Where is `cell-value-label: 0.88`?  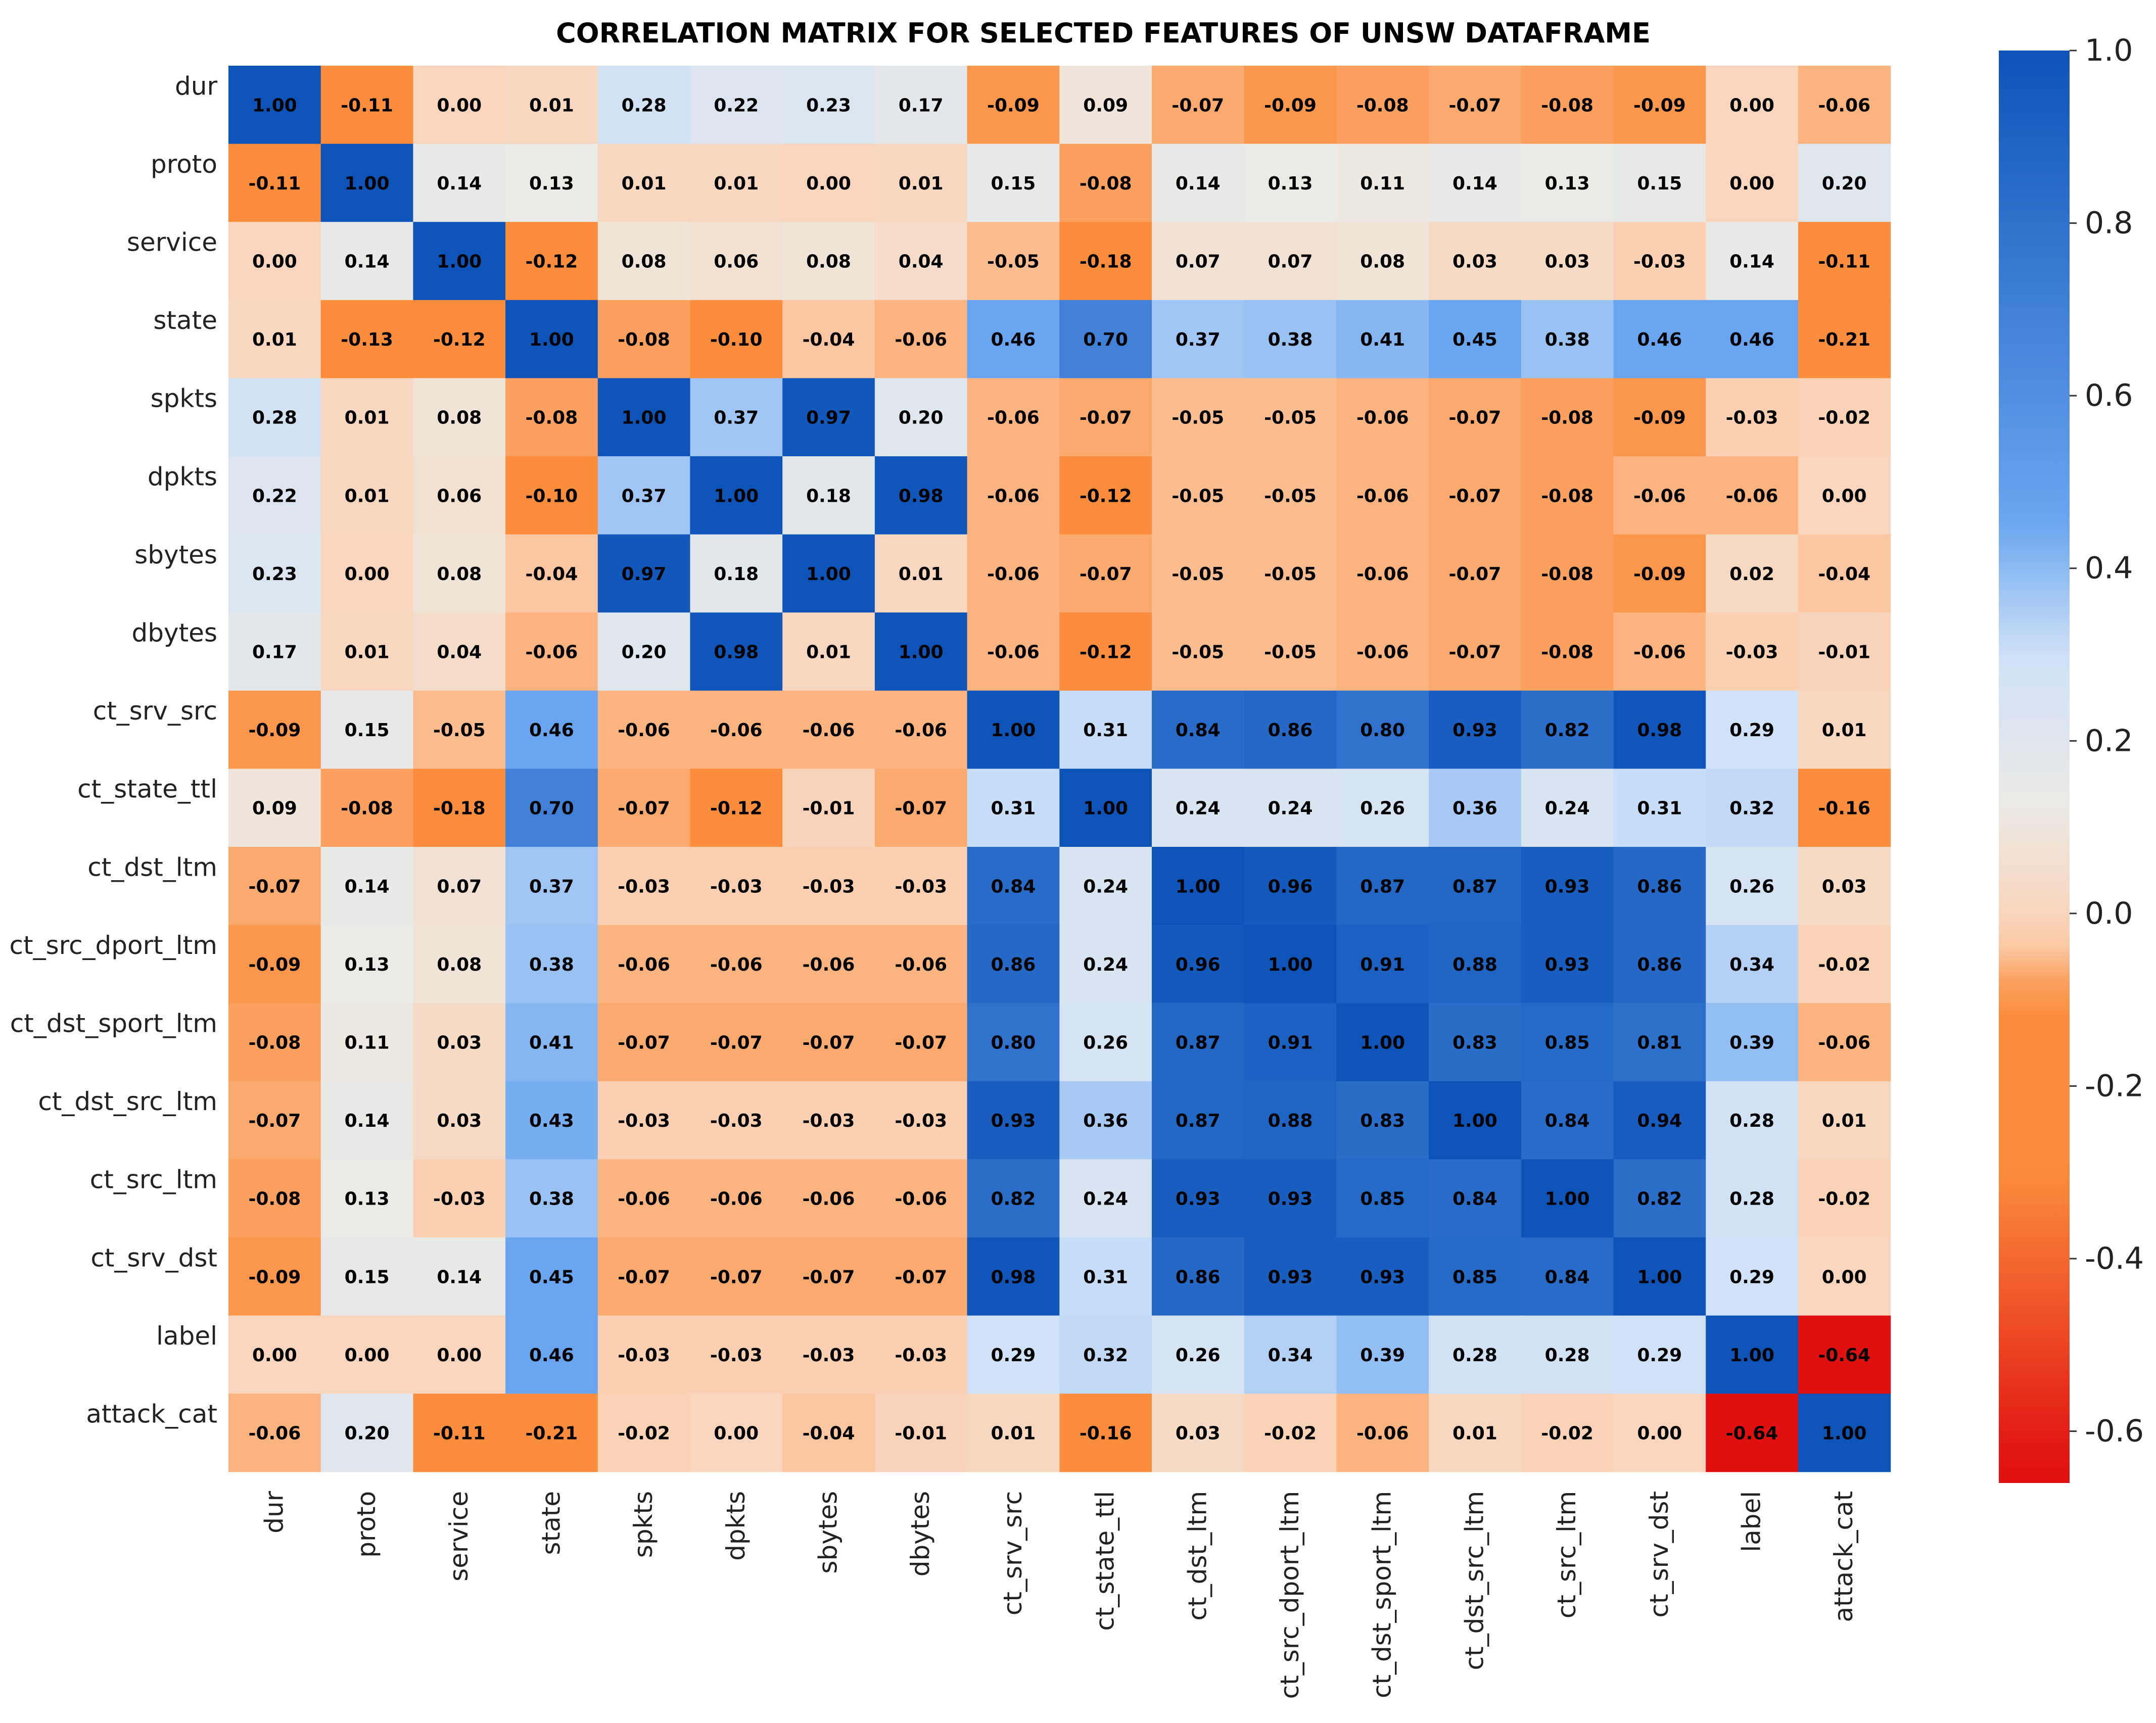
cell-value-label: 0.88 is located at coordinates (1290, 1121).